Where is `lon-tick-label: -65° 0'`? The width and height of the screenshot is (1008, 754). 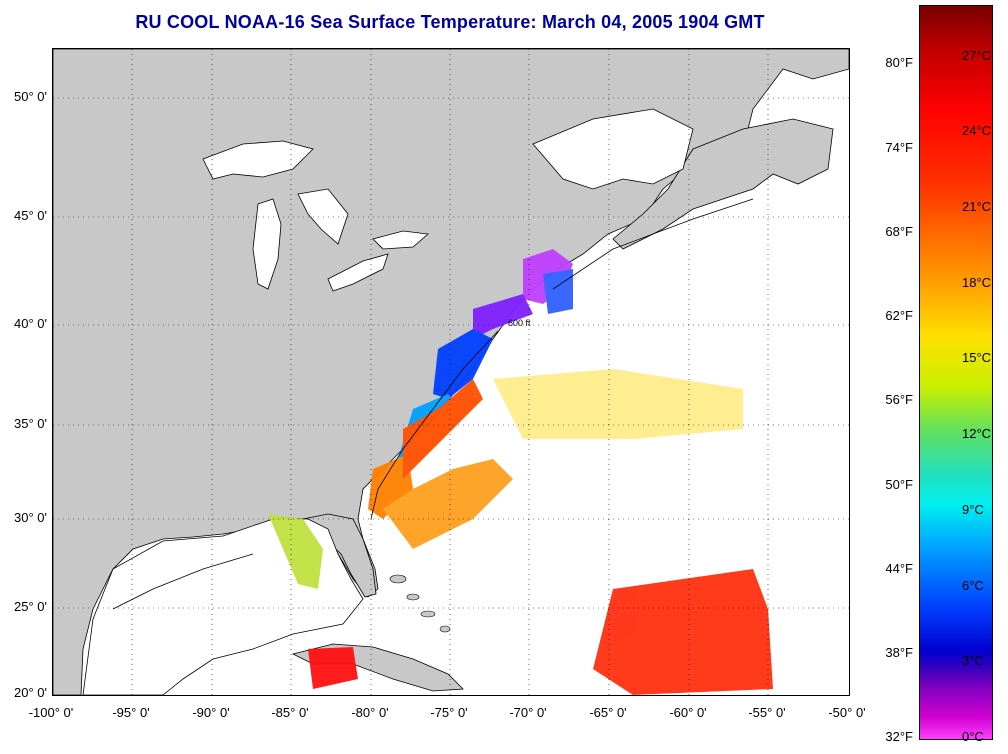
lon-tick-label: -65° 0' is located at coordinates (608, 712).